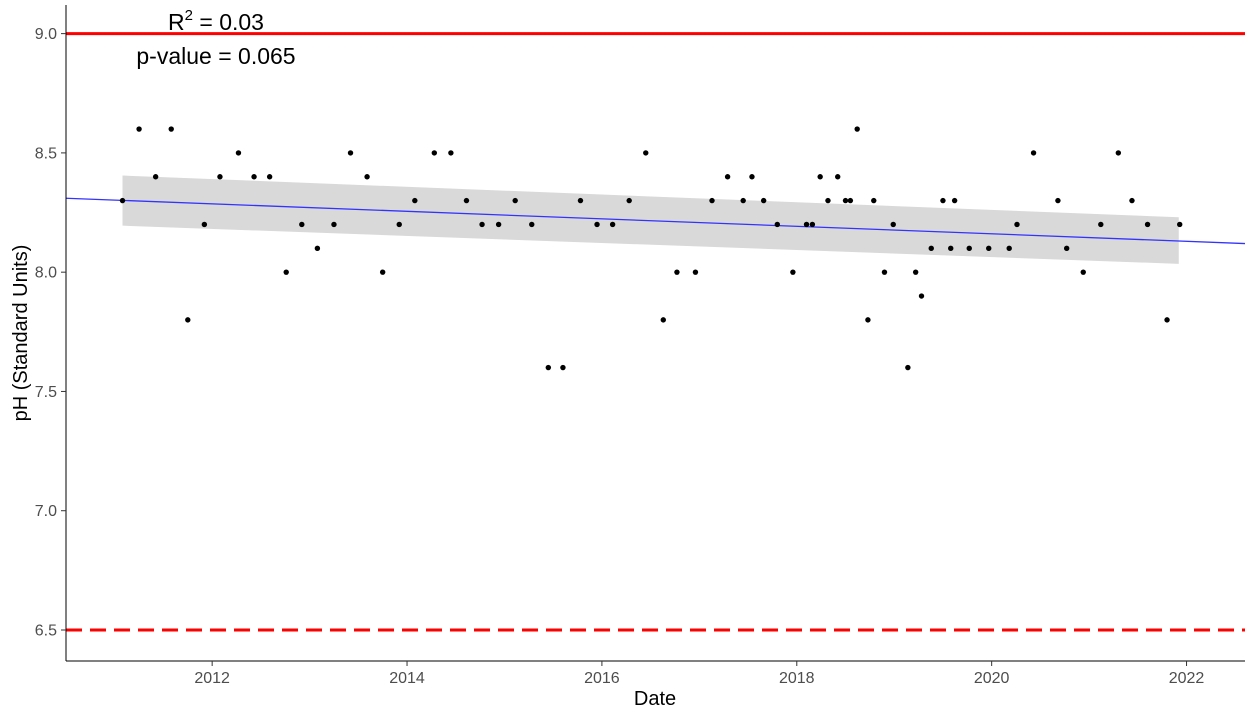 The height and width of the screenshot is (713, 1245). Describe the element at coordinates (212, 678) in the screenshot. I see `x-tick-label: 2012` at that location.